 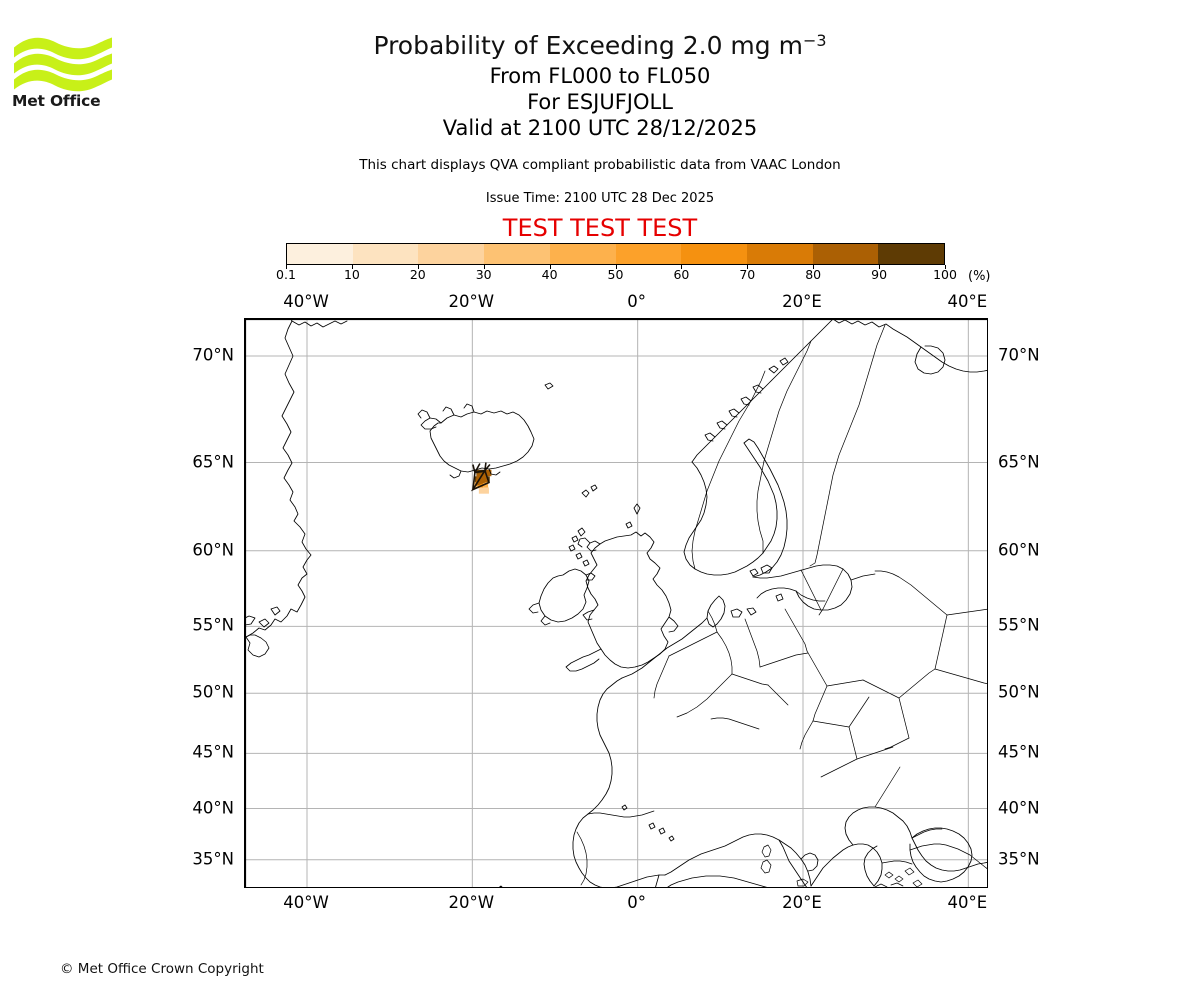 I want to click on page-title-text: Probability of Exceeding 2.0 mg m, so click(x=588, y=45).